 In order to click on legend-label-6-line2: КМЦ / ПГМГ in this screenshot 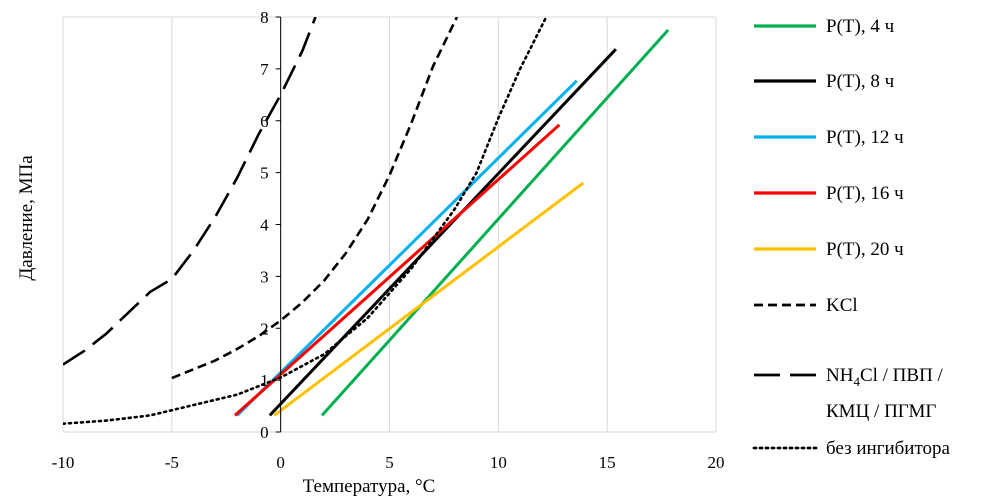, I will do `click(881, 411)`.